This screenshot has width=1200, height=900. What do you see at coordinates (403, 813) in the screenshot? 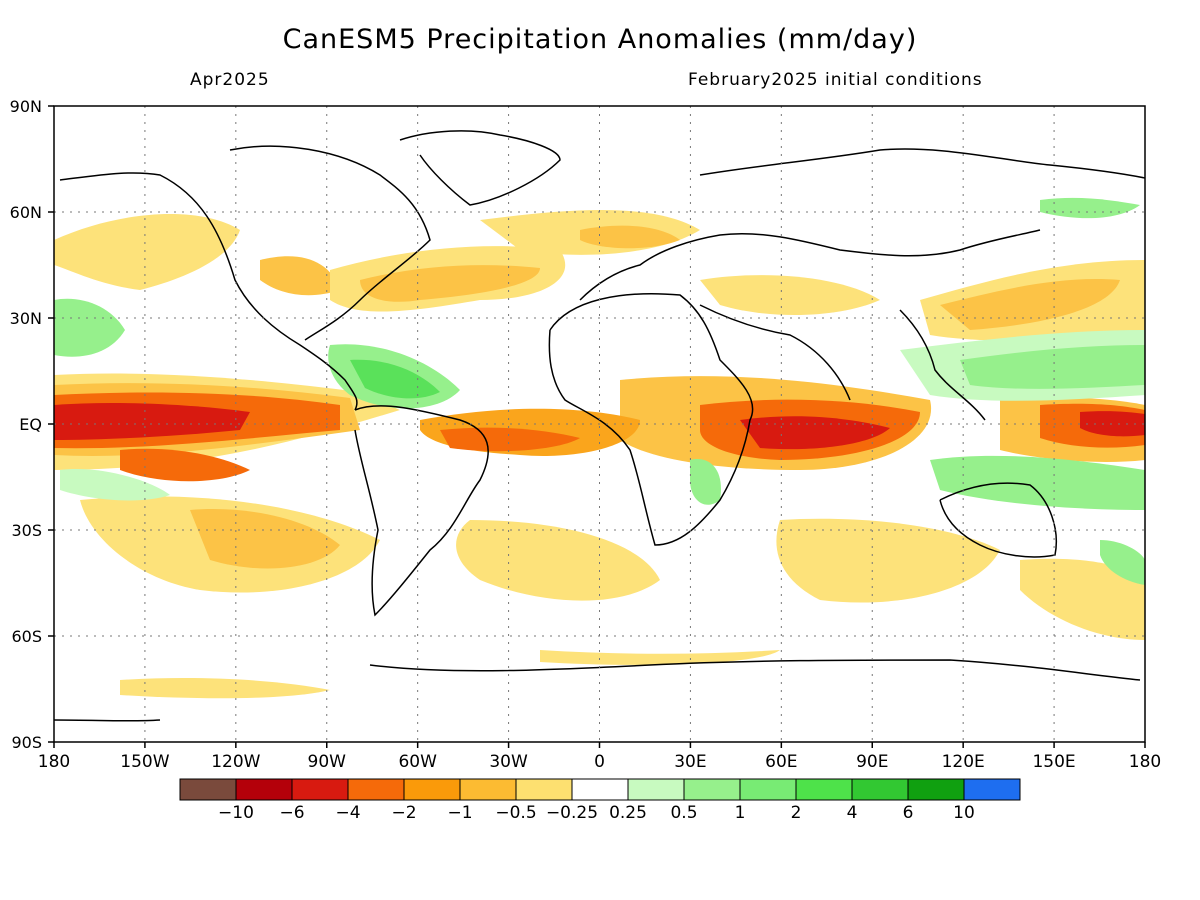
I see `legend-label: −2` at bounding box center [403, 813].